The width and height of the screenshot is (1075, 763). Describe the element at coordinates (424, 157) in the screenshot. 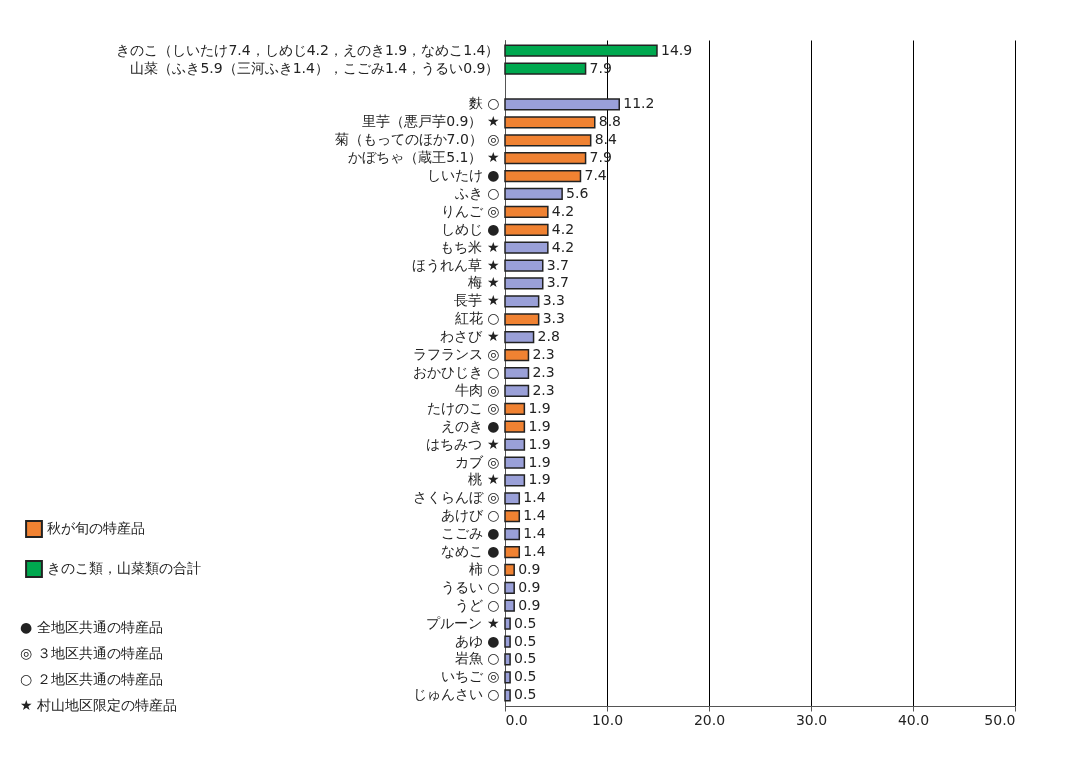

I see `y-tick-label: かぼちゃ（蔵王5.1） ★` at that location.